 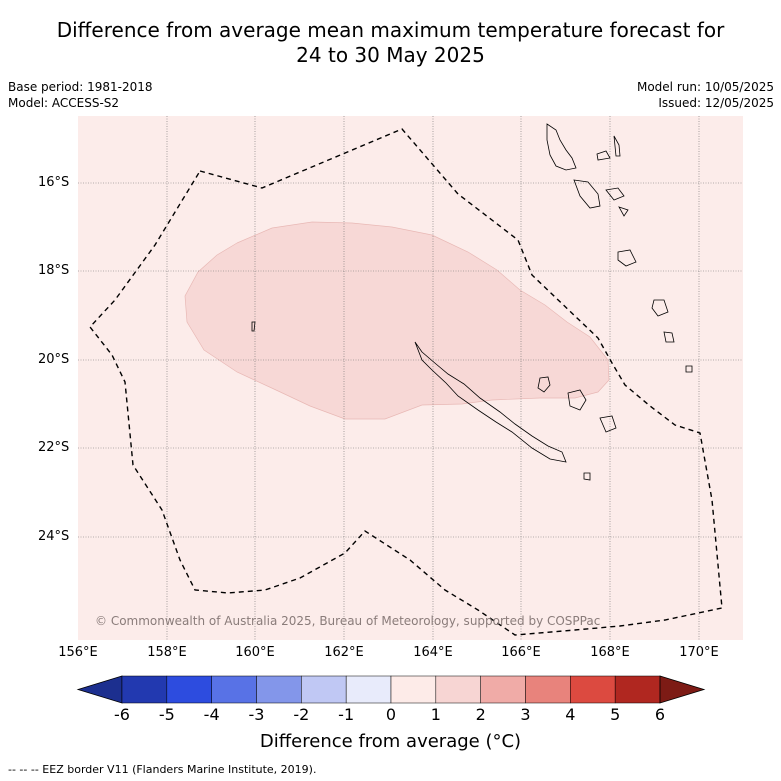 I want to click on colorbar-extend-high, so click(x=682, y=689).